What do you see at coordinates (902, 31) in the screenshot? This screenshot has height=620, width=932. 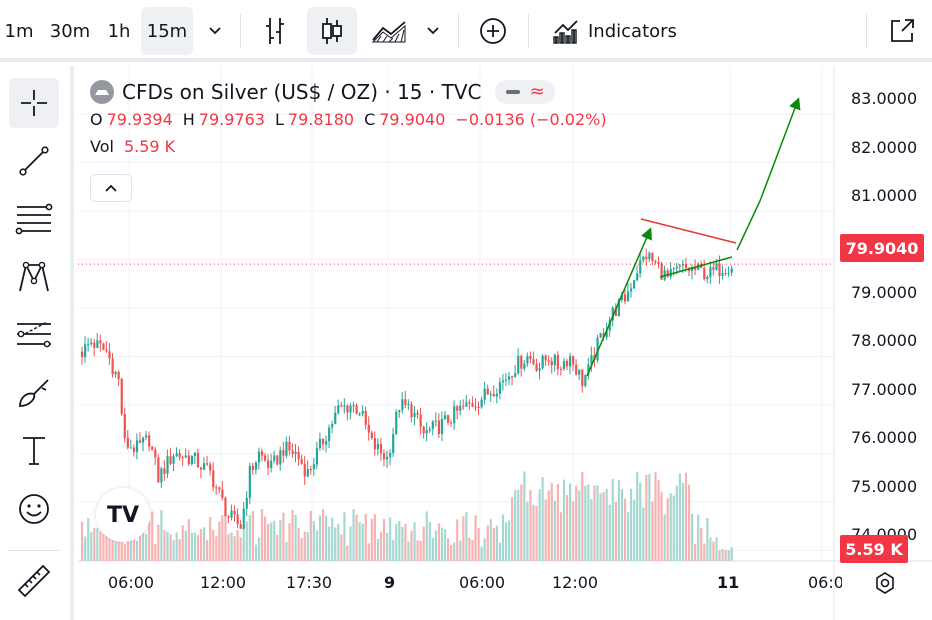 I see `fullscreen-popout-icon` at bounding box center [902, 31].